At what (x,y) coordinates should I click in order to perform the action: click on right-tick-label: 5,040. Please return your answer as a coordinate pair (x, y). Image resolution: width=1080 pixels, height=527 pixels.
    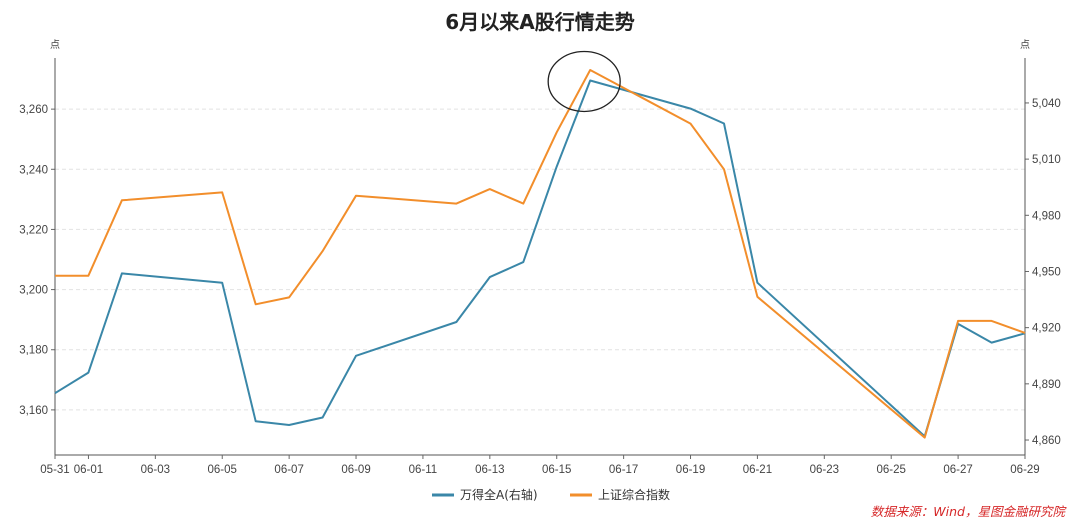
    Looking at the image, I should click on (1046, 104).